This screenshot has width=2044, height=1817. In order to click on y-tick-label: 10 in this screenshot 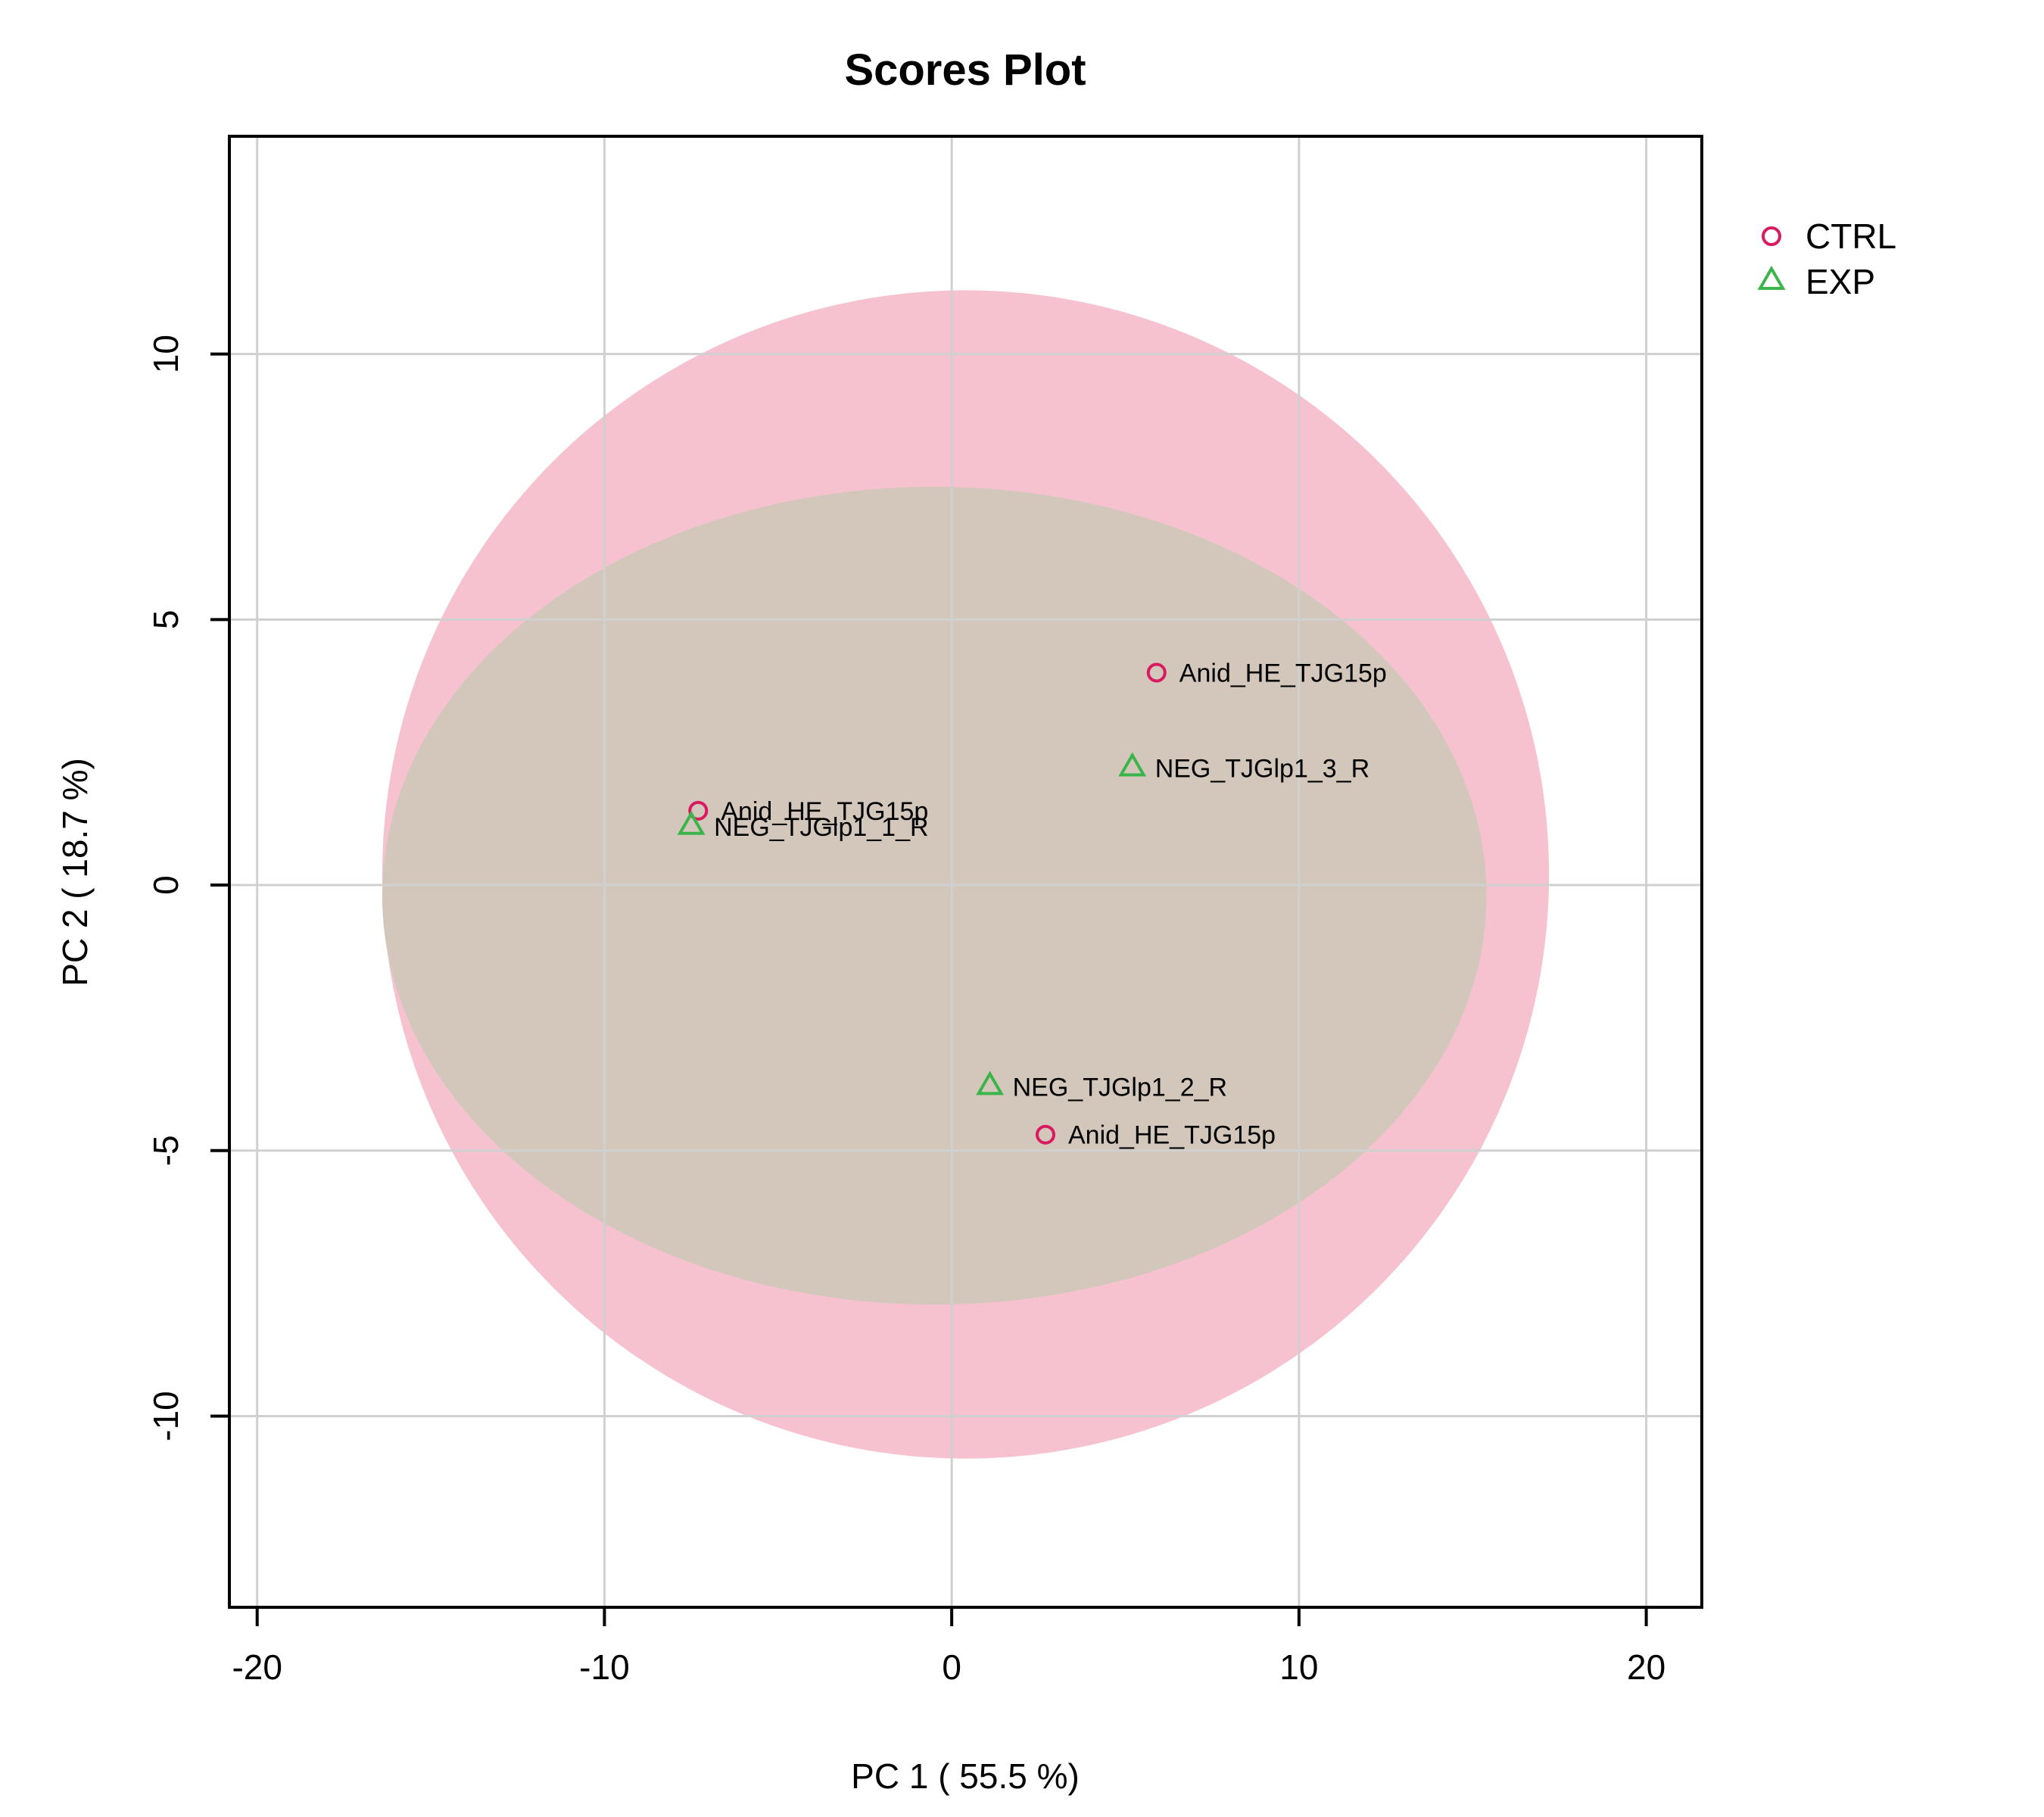, I will do `click(165, 354)`.